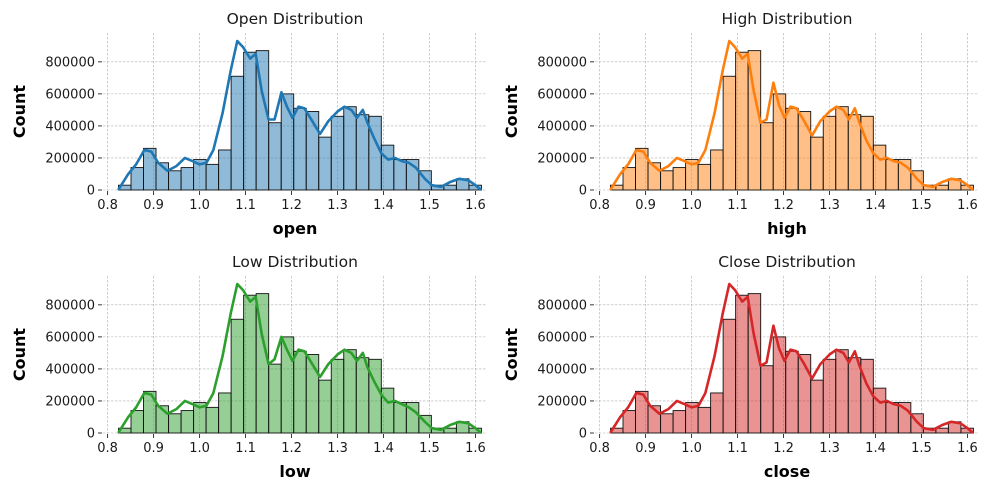  What do you see at coordinates (967, 205) in the screenshot?
I see `x-tick-label: 1.6` at bounding box center [967, 205].